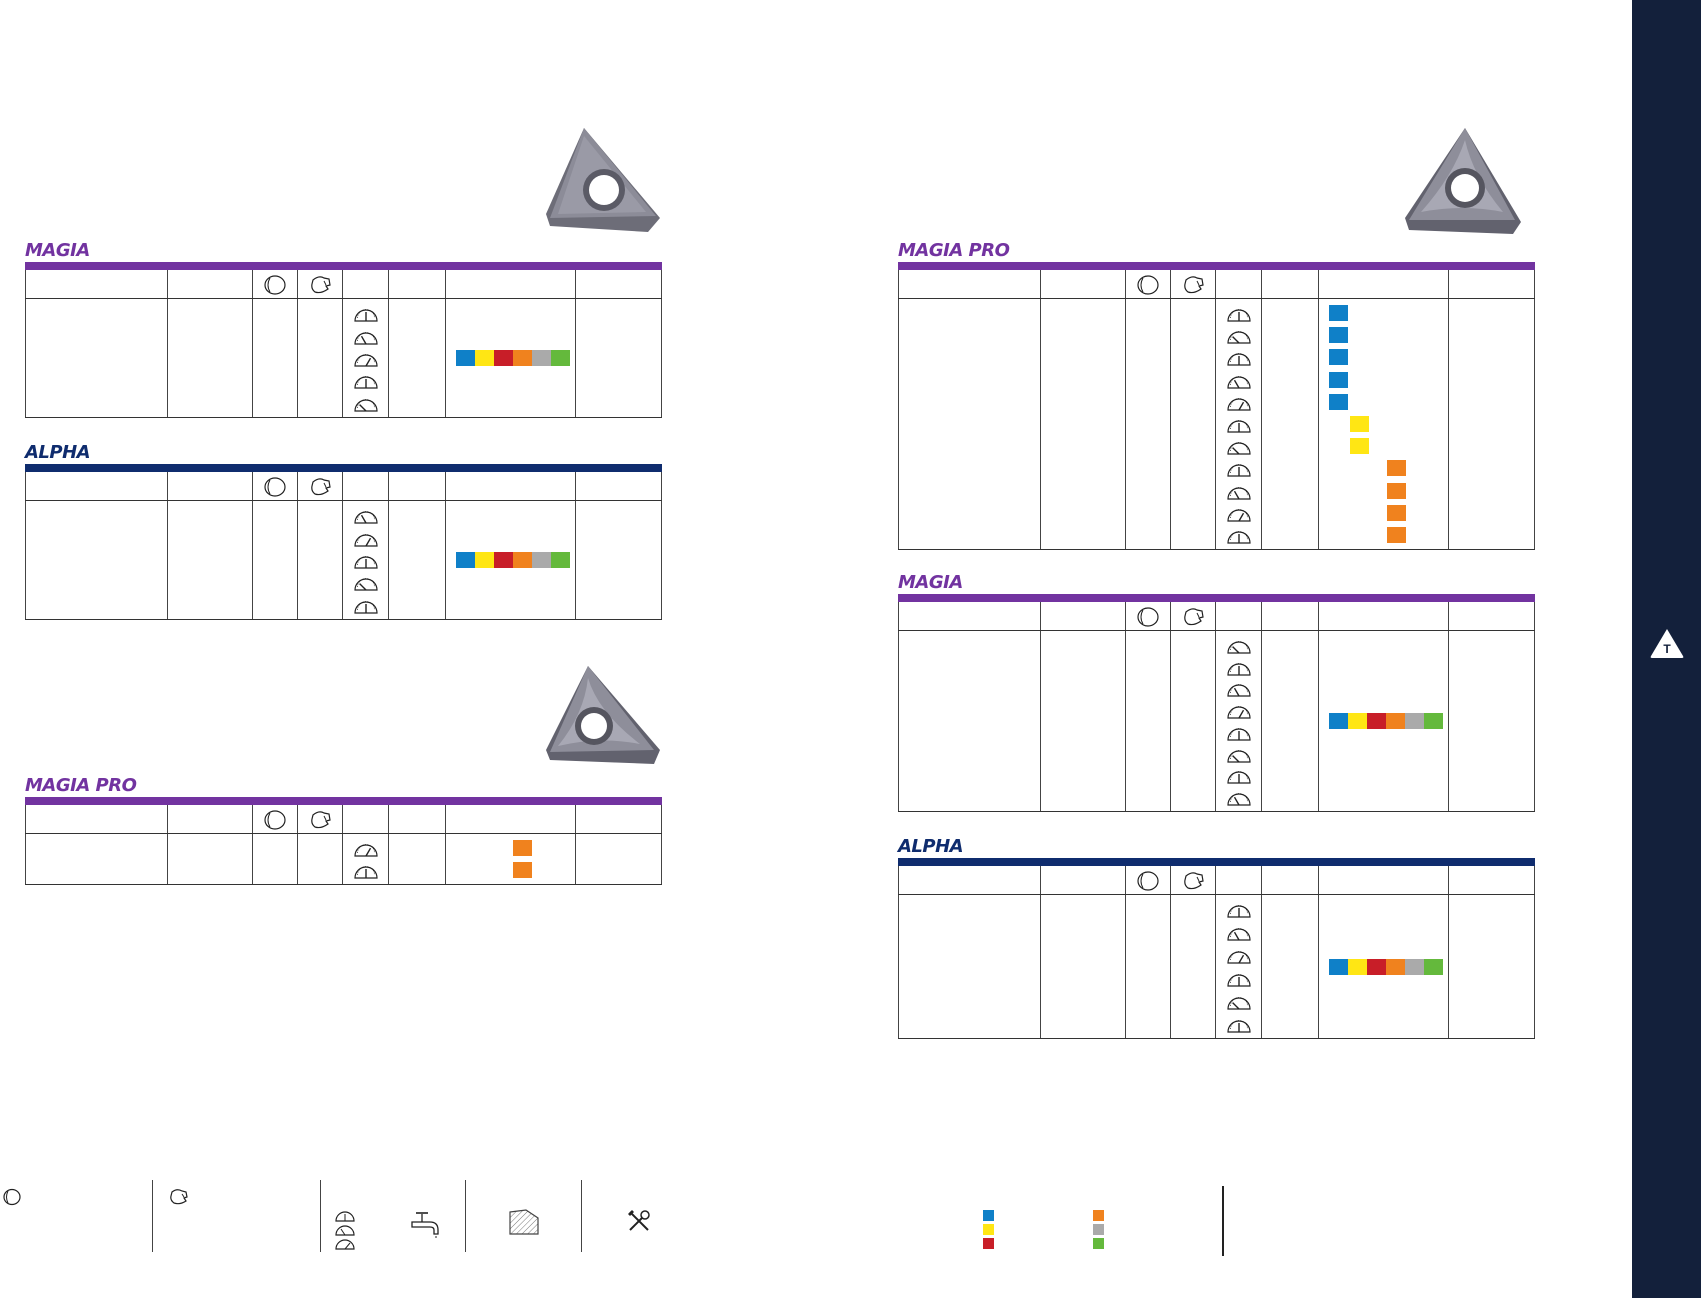 The height and width of the screenshot is (1298, 1701). I want to click on legend-swatch-green, so click(1098, 1243).